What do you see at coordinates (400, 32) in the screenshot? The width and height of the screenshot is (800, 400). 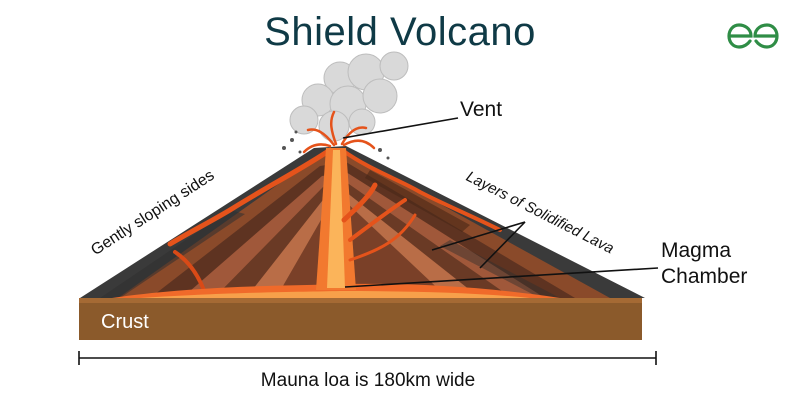 I see `diagram-title: Shield Volcano` at bounding box center [400, 32].